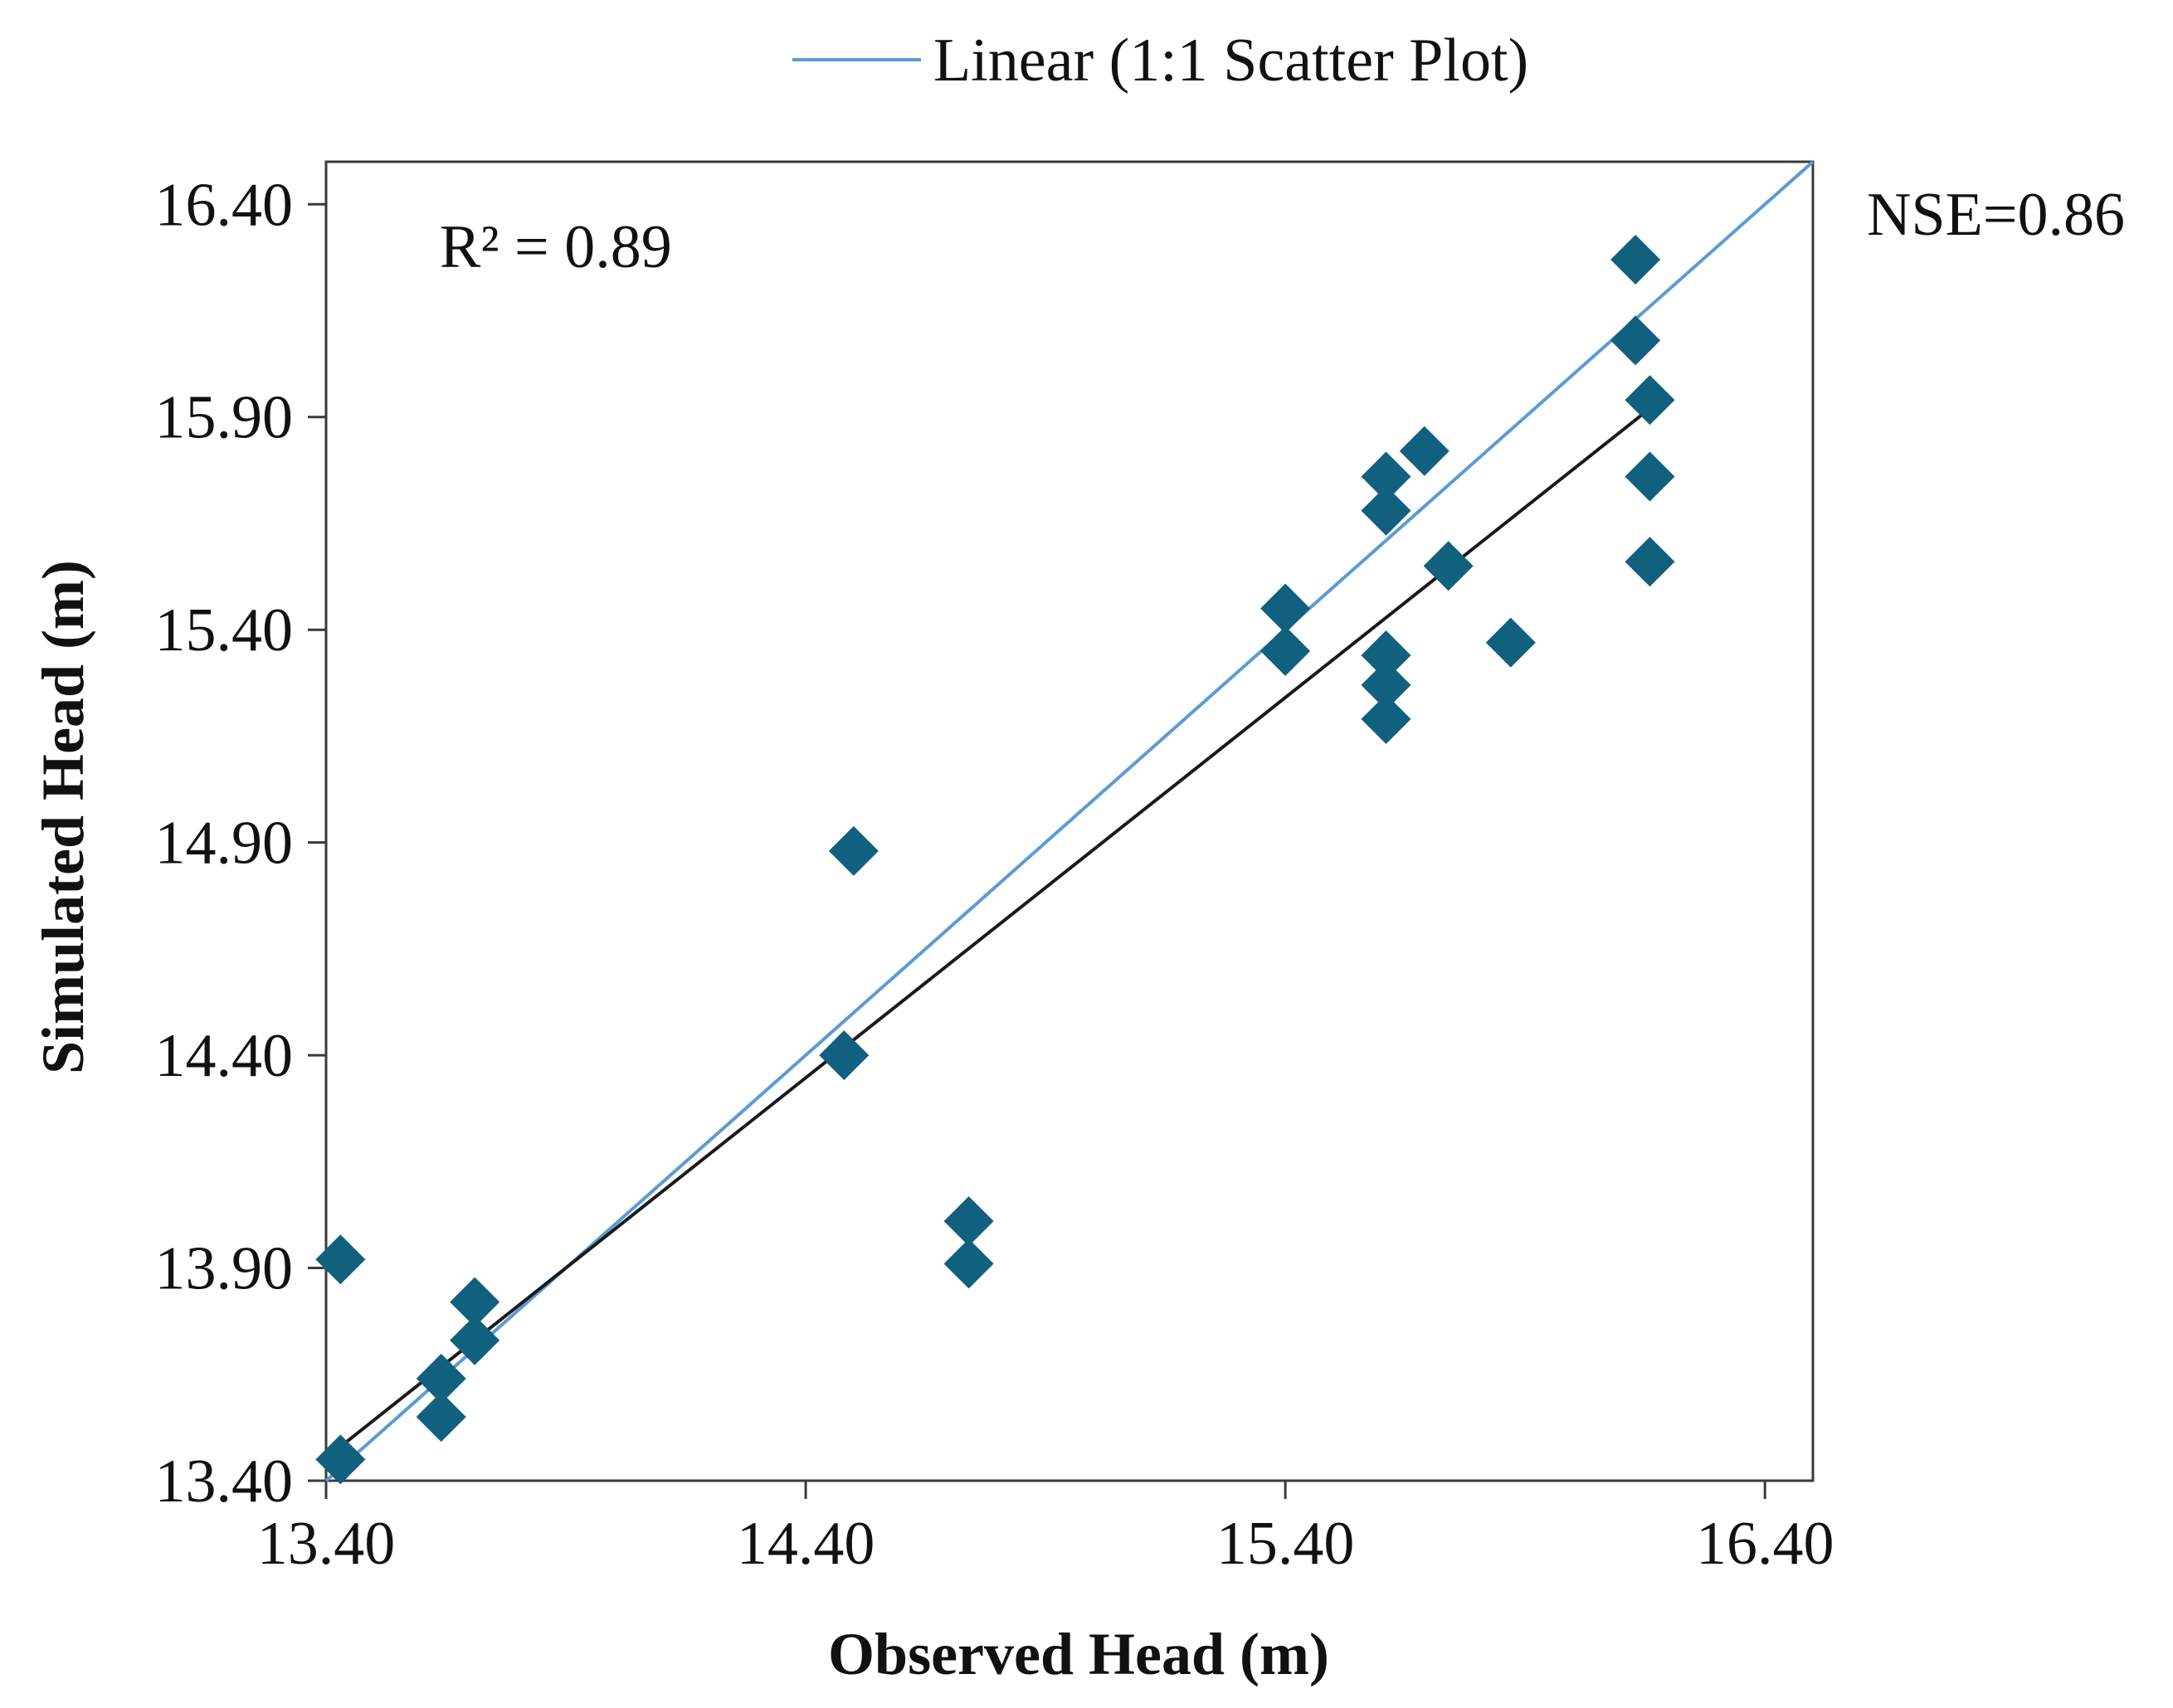  I want to click on y-tick-label-5: 15.90, so click(224, 418).